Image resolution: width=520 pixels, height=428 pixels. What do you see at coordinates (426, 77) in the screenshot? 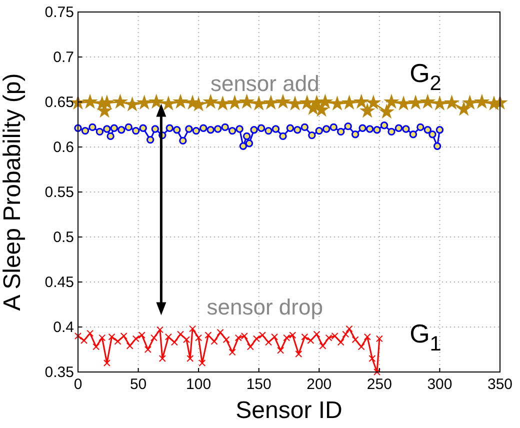
I see `annotation: G$_{2}$` at bounding box center [426, 77].